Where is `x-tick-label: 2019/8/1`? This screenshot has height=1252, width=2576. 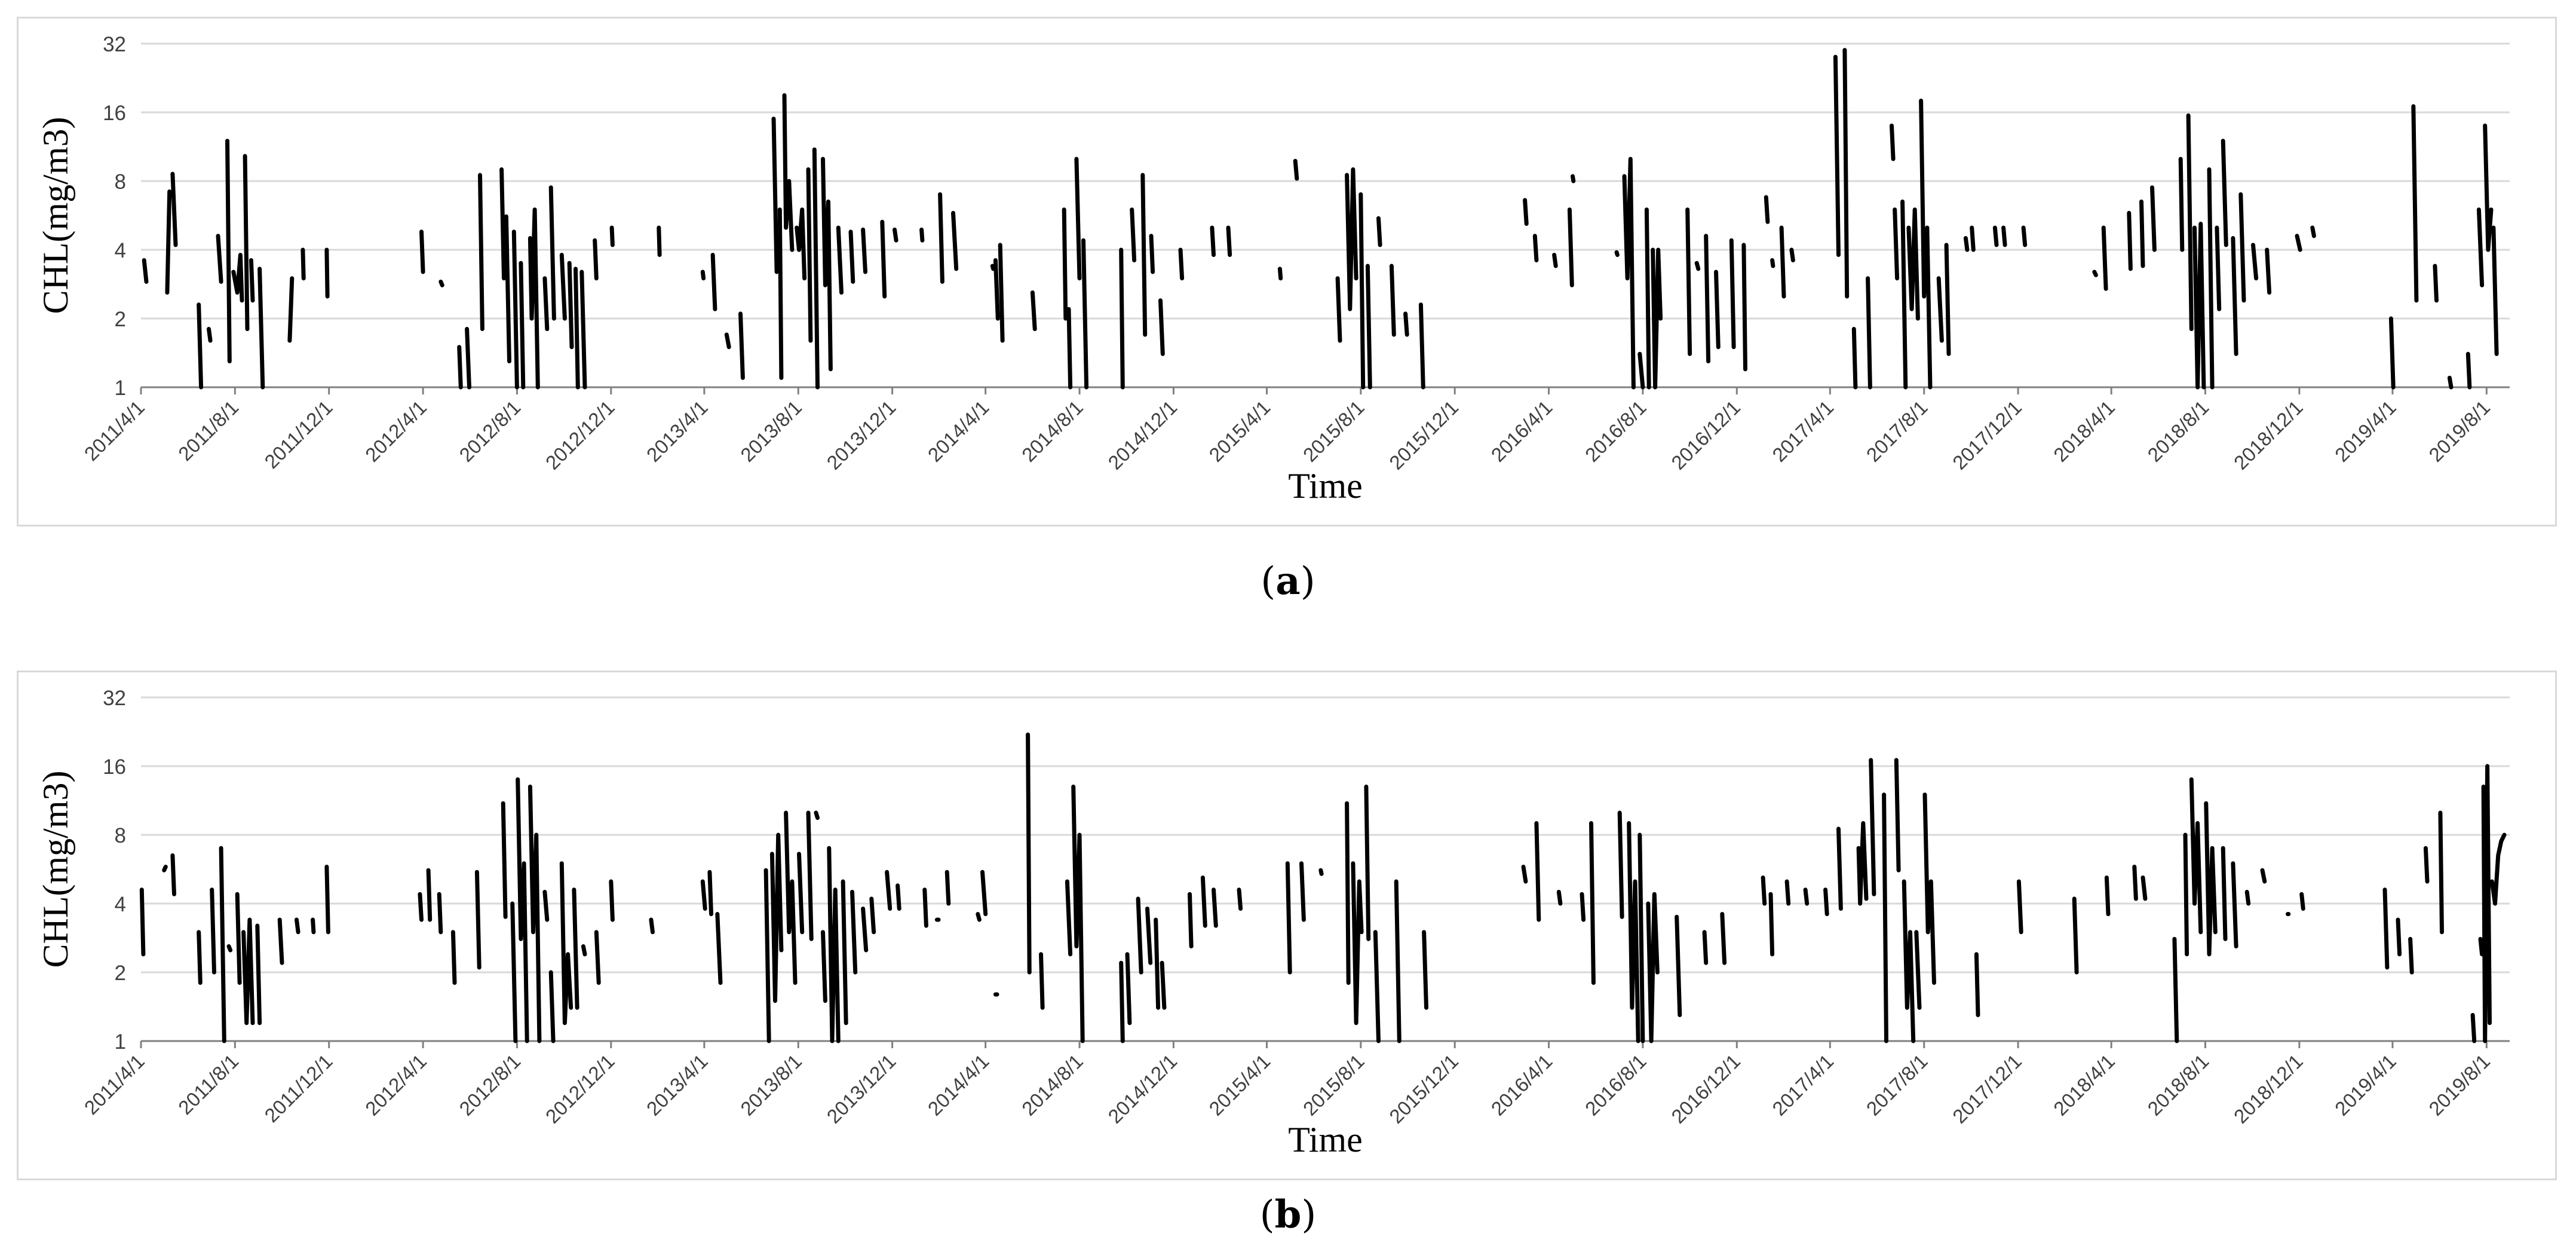 x-tick-label: 2019/8/1 is located at coordinates (2459, 1085).